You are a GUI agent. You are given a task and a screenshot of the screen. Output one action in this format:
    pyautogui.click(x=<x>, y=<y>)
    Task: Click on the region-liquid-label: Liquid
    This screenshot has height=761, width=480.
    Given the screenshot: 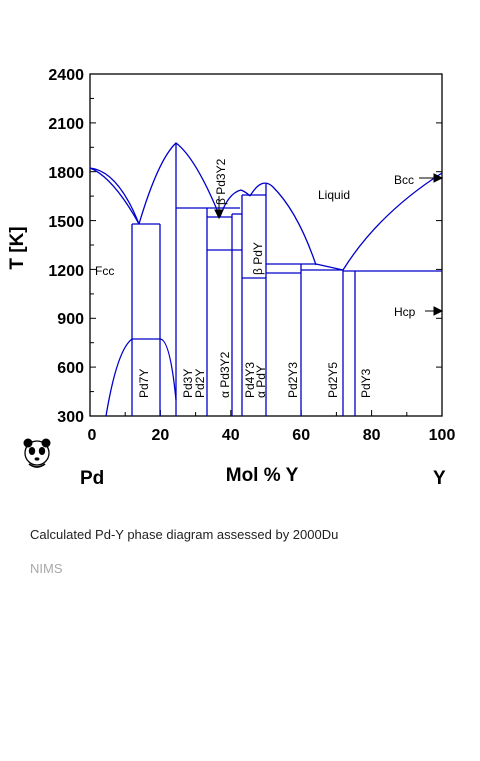 What is the action you would take?
    pyautogui.click(x=334, y=195)
    